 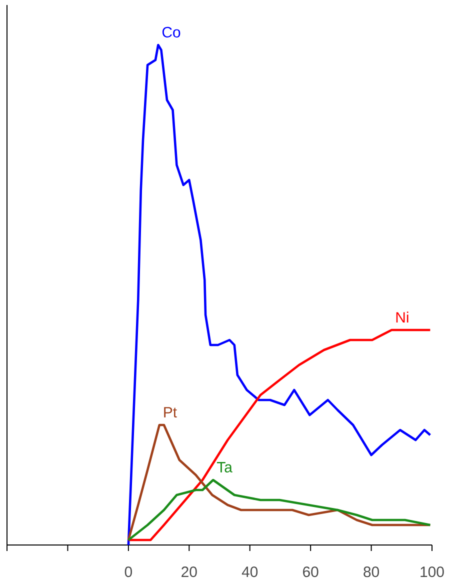 What do you see at coordinates (310, 572) in the screenshot?
I see `x-tick-label: 60` at bounding box center [310, 572].